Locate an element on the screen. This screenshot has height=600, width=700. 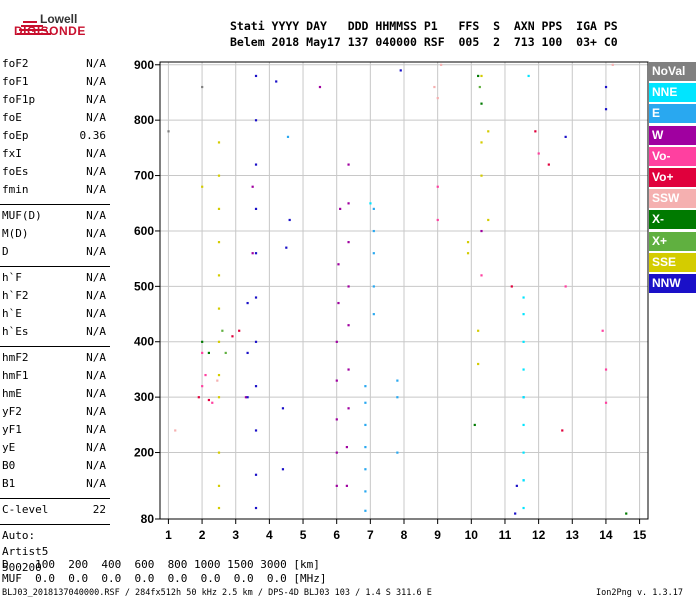
x-tick-label: 1 is located at coordinates (168, 535).